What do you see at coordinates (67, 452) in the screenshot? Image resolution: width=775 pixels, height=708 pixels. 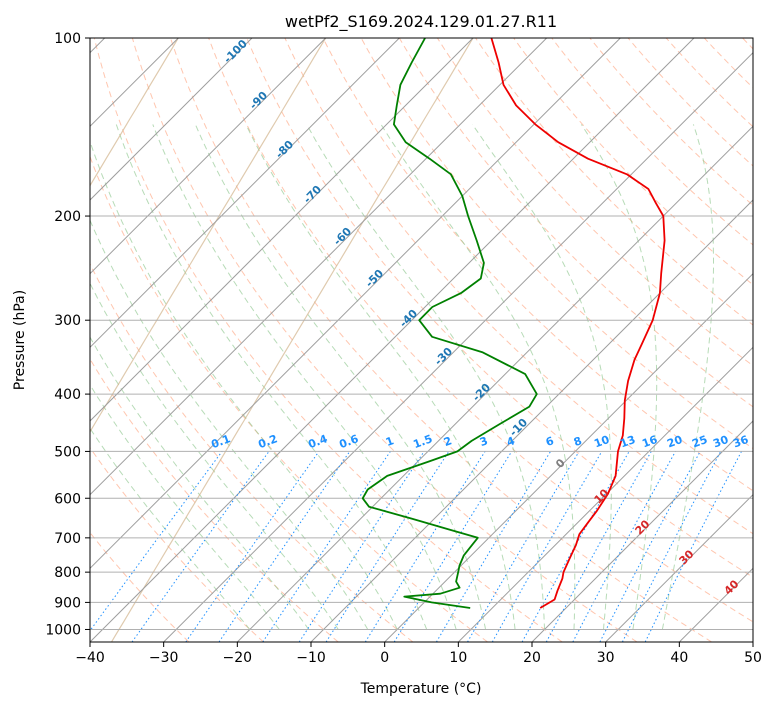 I see `y-tick-label: 500` at bounding box center [67, 452].